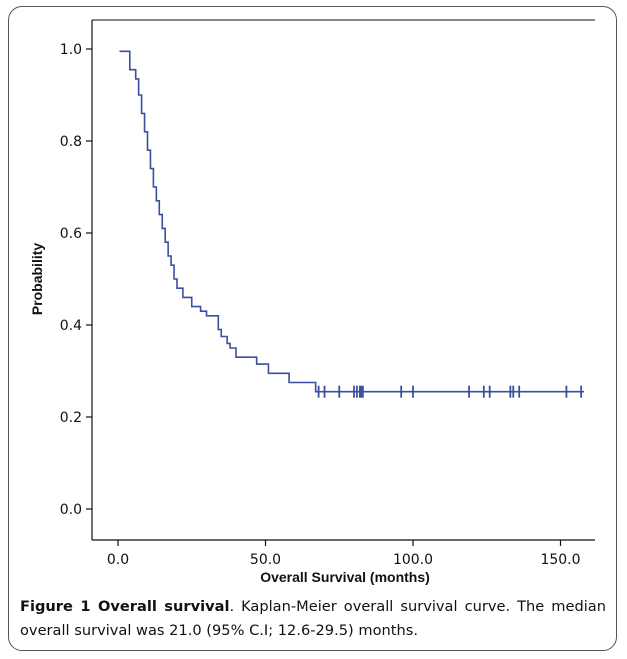 The image size is (627, 659). Describe the element at coordinates (71, 418) in the screenshot. I see `y-tick-label: 0.2` at that location.